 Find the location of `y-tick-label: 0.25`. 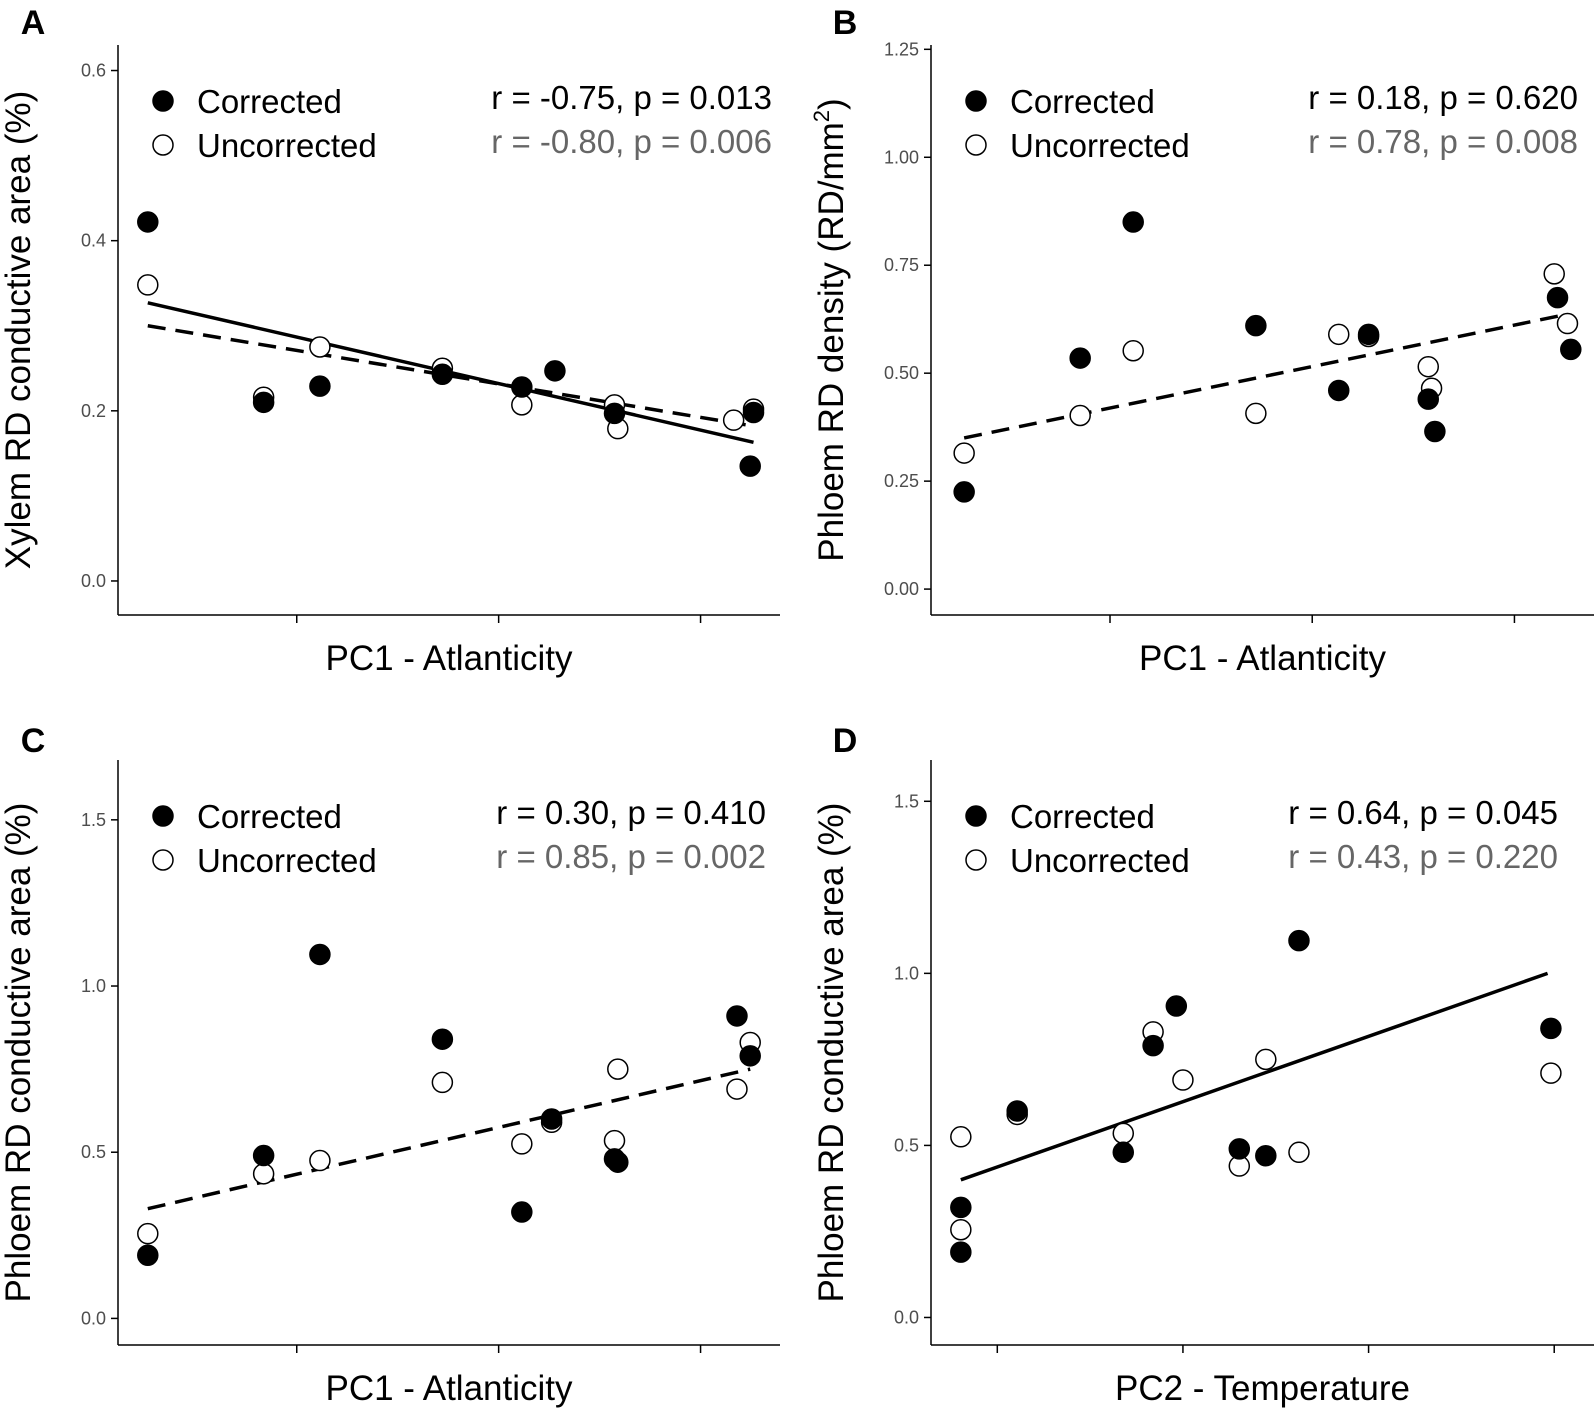

y-tick-label: 0.25 is located at coordinates (901, 481).